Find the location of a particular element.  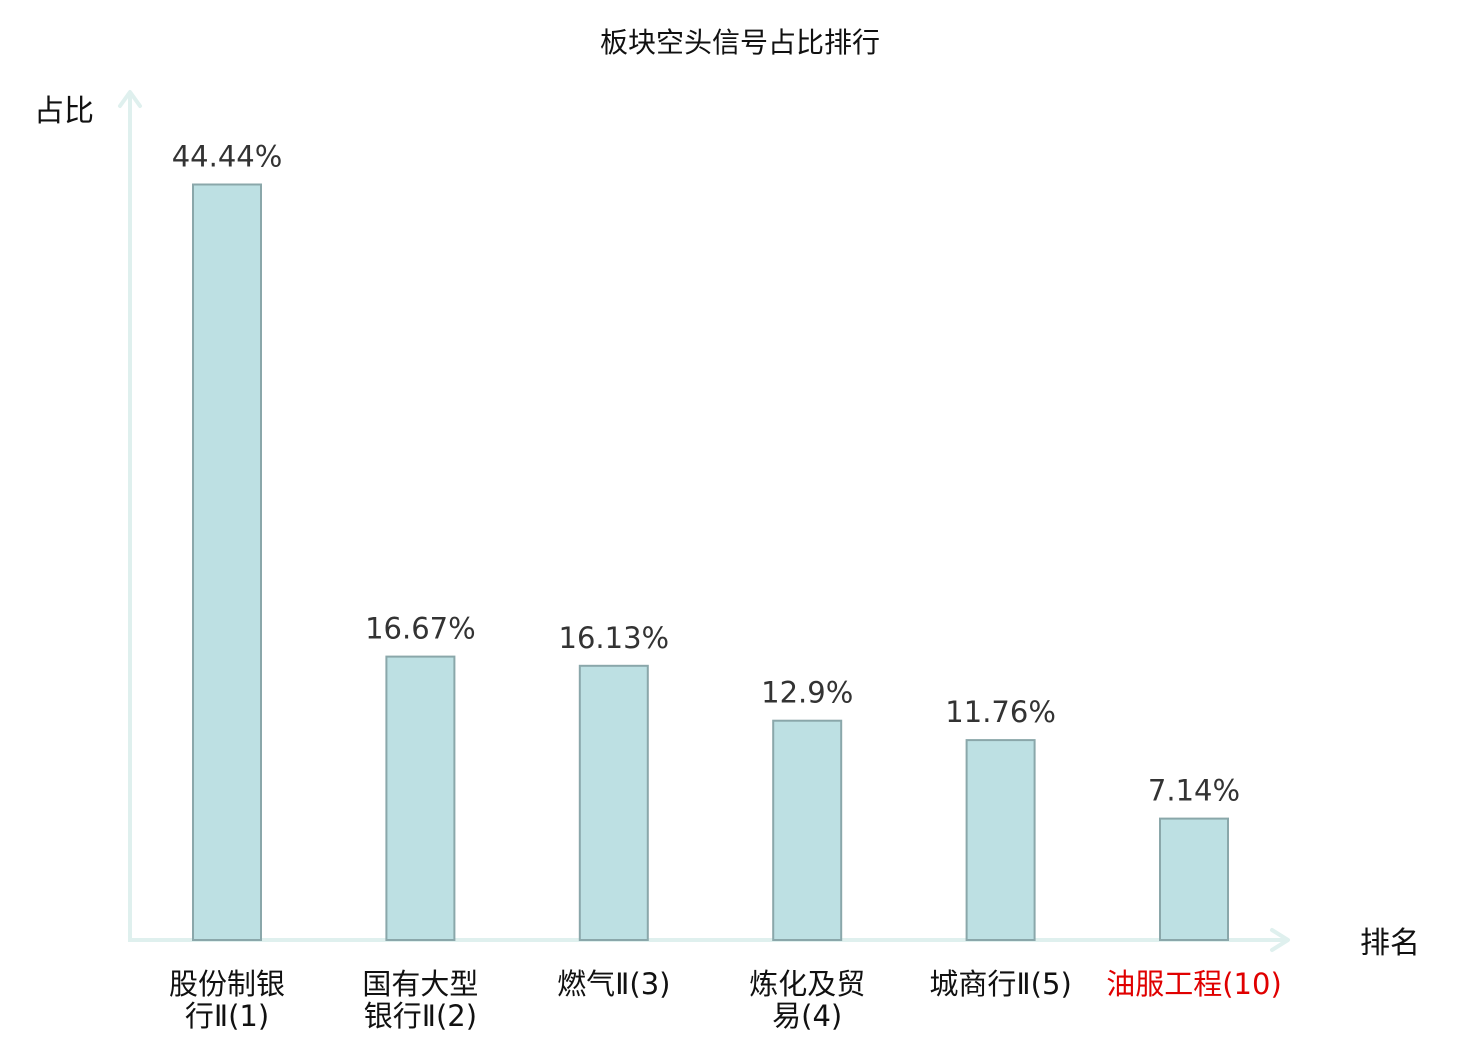

x-axis-title: 排名 is located at coordinates (1390, 943).